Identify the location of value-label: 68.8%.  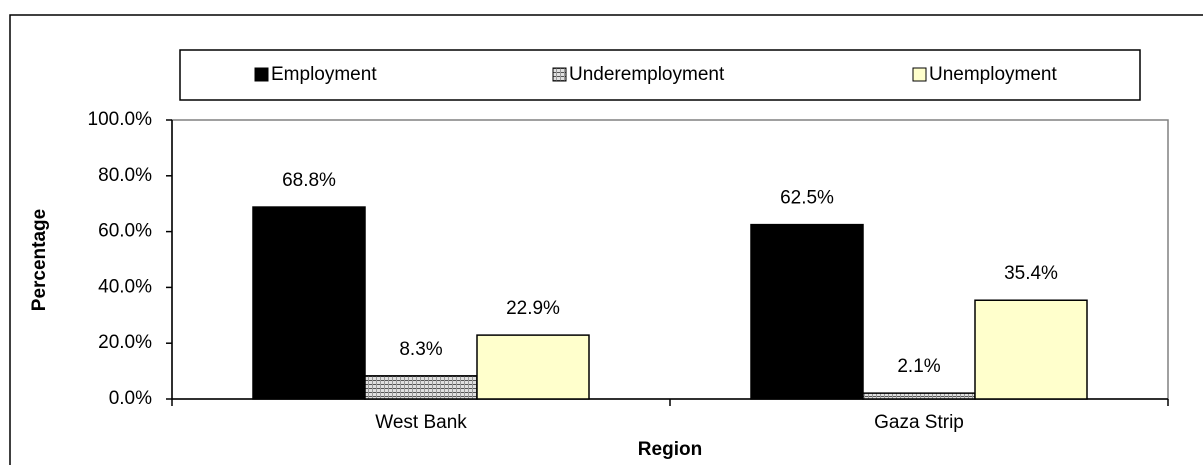
(309, 180).